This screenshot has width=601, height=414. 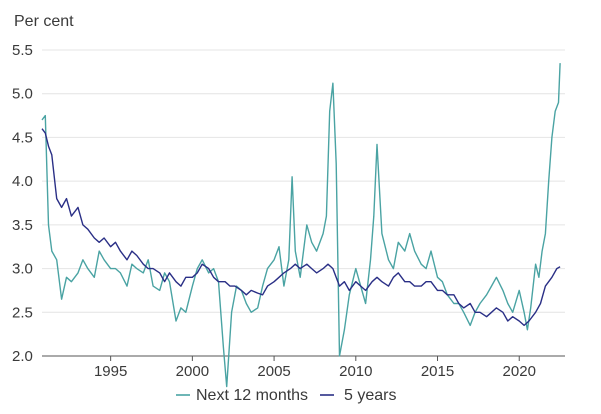 What do you see at coordinates (22, 181) in the screenshot?
I see `y-tick-label: 4.0` at bounding box center [22, 181].